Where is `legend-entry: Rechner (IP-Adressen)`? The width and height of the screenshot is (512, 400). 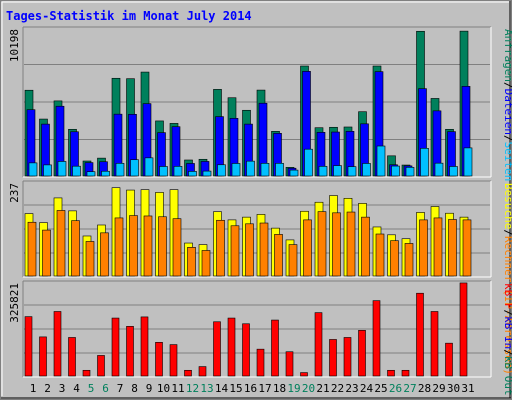
legend-entry: Rechner (IP-Adressen) is located at coordinates (507, 305).